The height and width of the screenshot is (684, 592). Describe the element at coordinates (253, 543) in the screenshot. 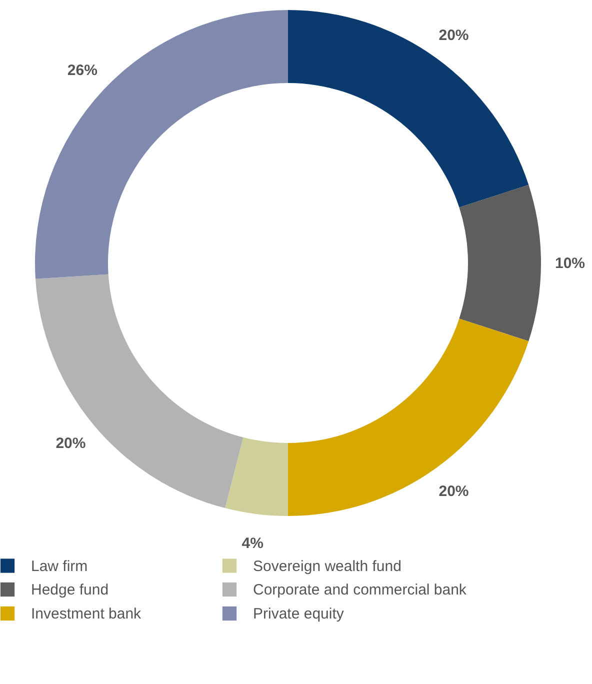

I see `data-label: 4%` at that location.